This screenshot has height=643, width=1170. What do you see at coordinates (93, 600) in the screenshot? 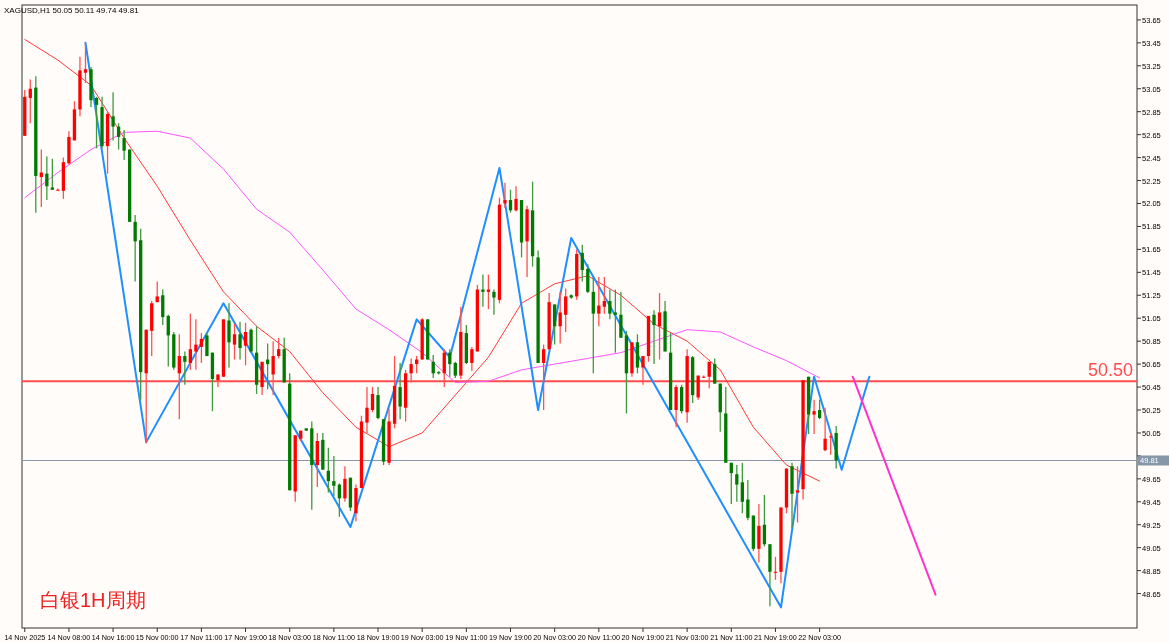
I see `annotation: 白银1H周期` at bounding box center [93, 600].